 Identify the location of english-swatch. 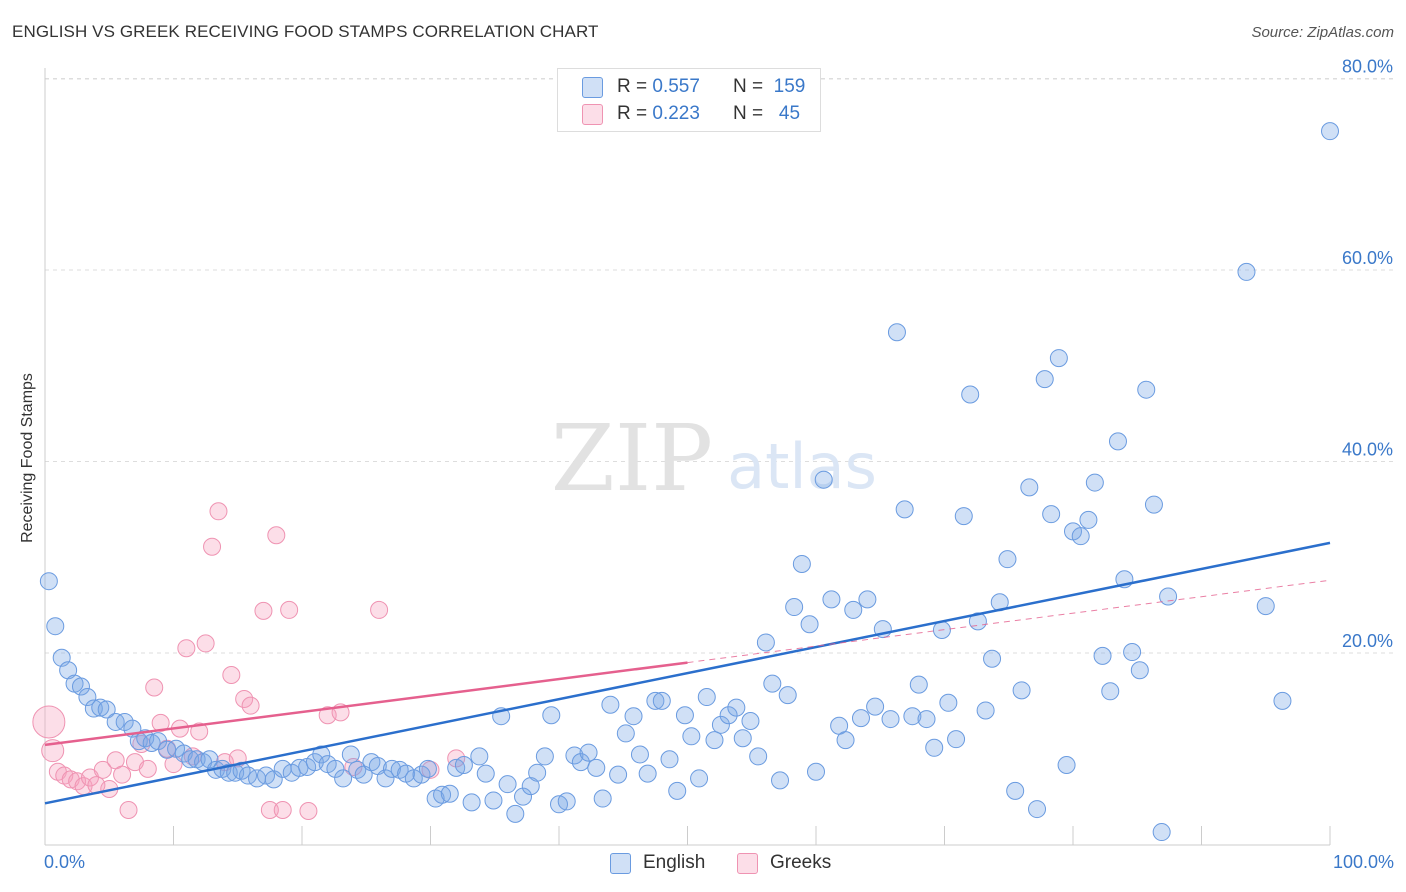
(592, 87).